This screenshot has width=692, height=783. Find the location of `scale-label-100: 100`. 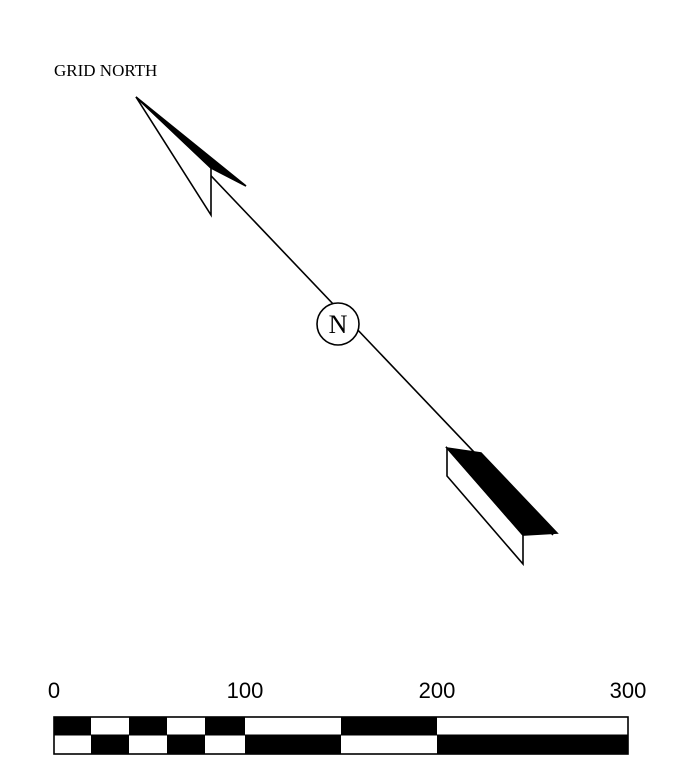

scale-label-100: 100 is located at coordinates (245, 690).